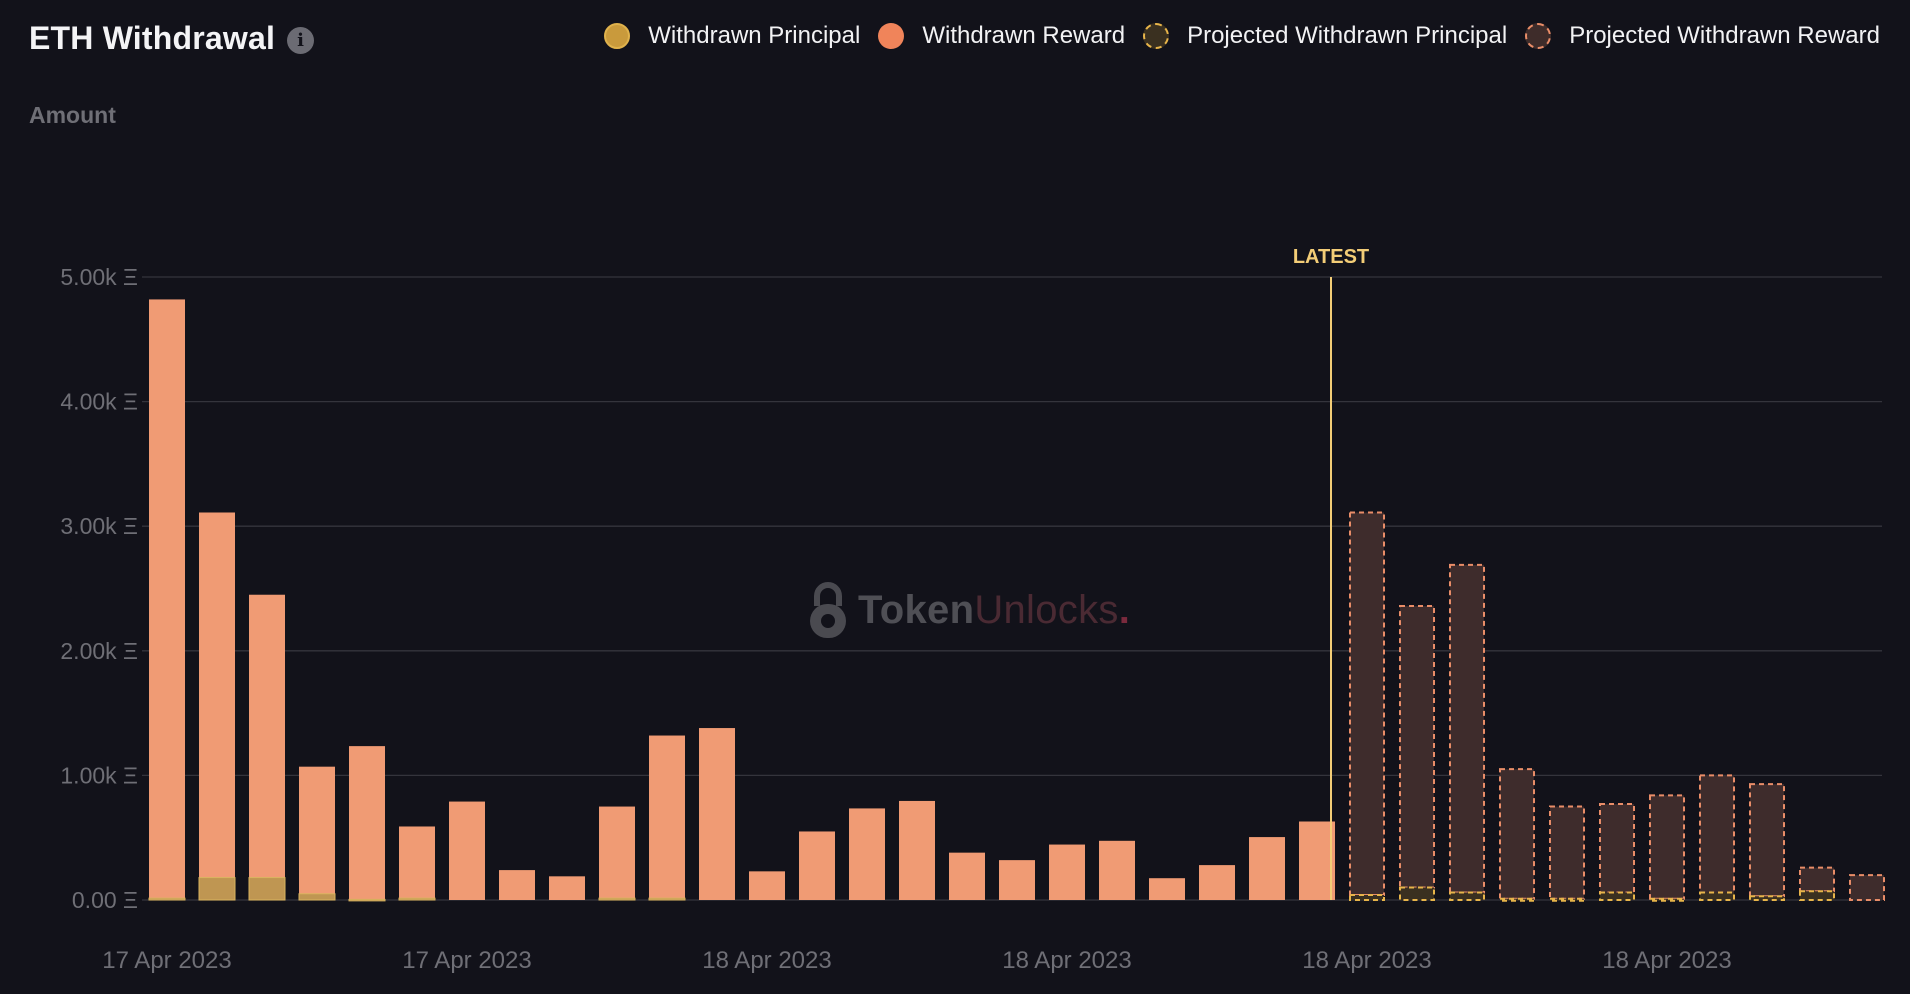  What do you see at coordinates (152, 38) in the screenshot?
I see `chart-title: ETH Withdrawal` at bounding box center [152, 38].